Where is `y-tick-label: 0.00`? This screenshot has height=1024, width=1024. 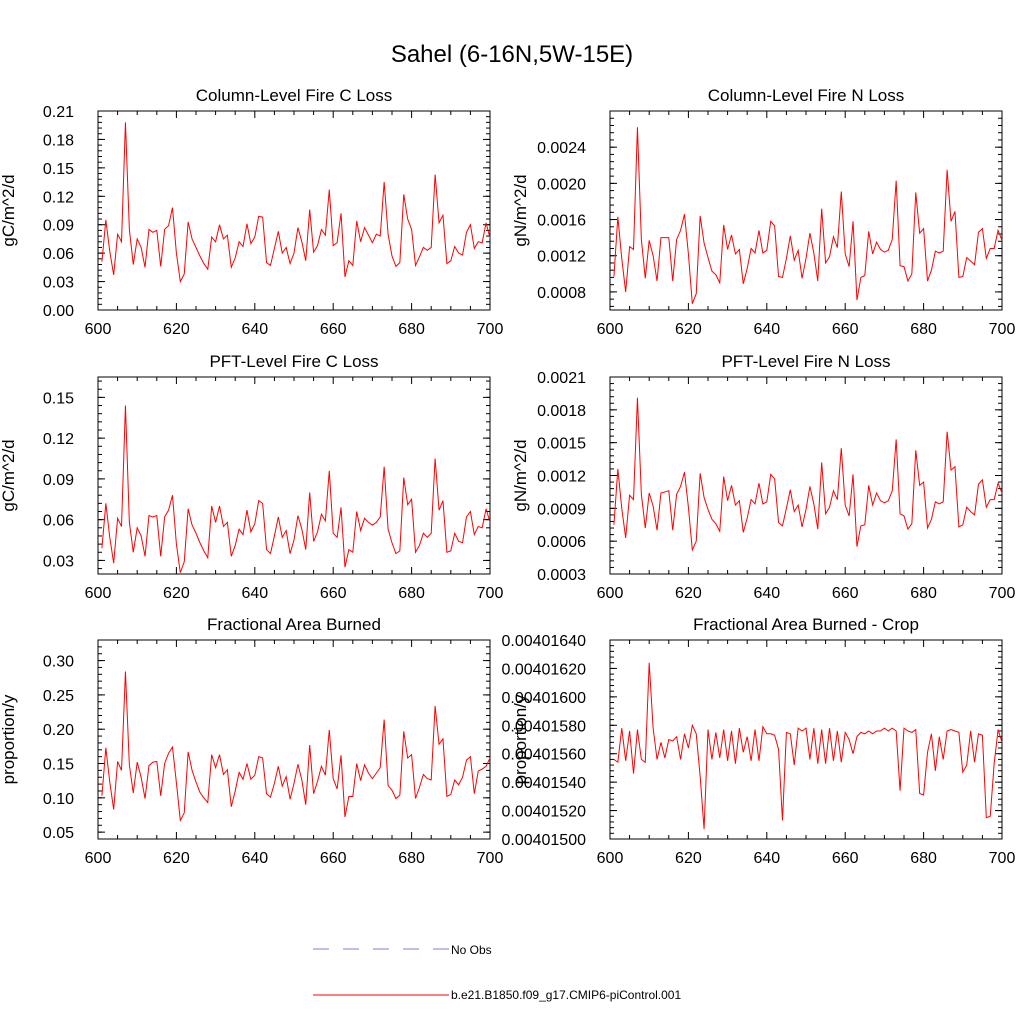 y-tick-label: 0.00 is located at coordinates (58, 311).